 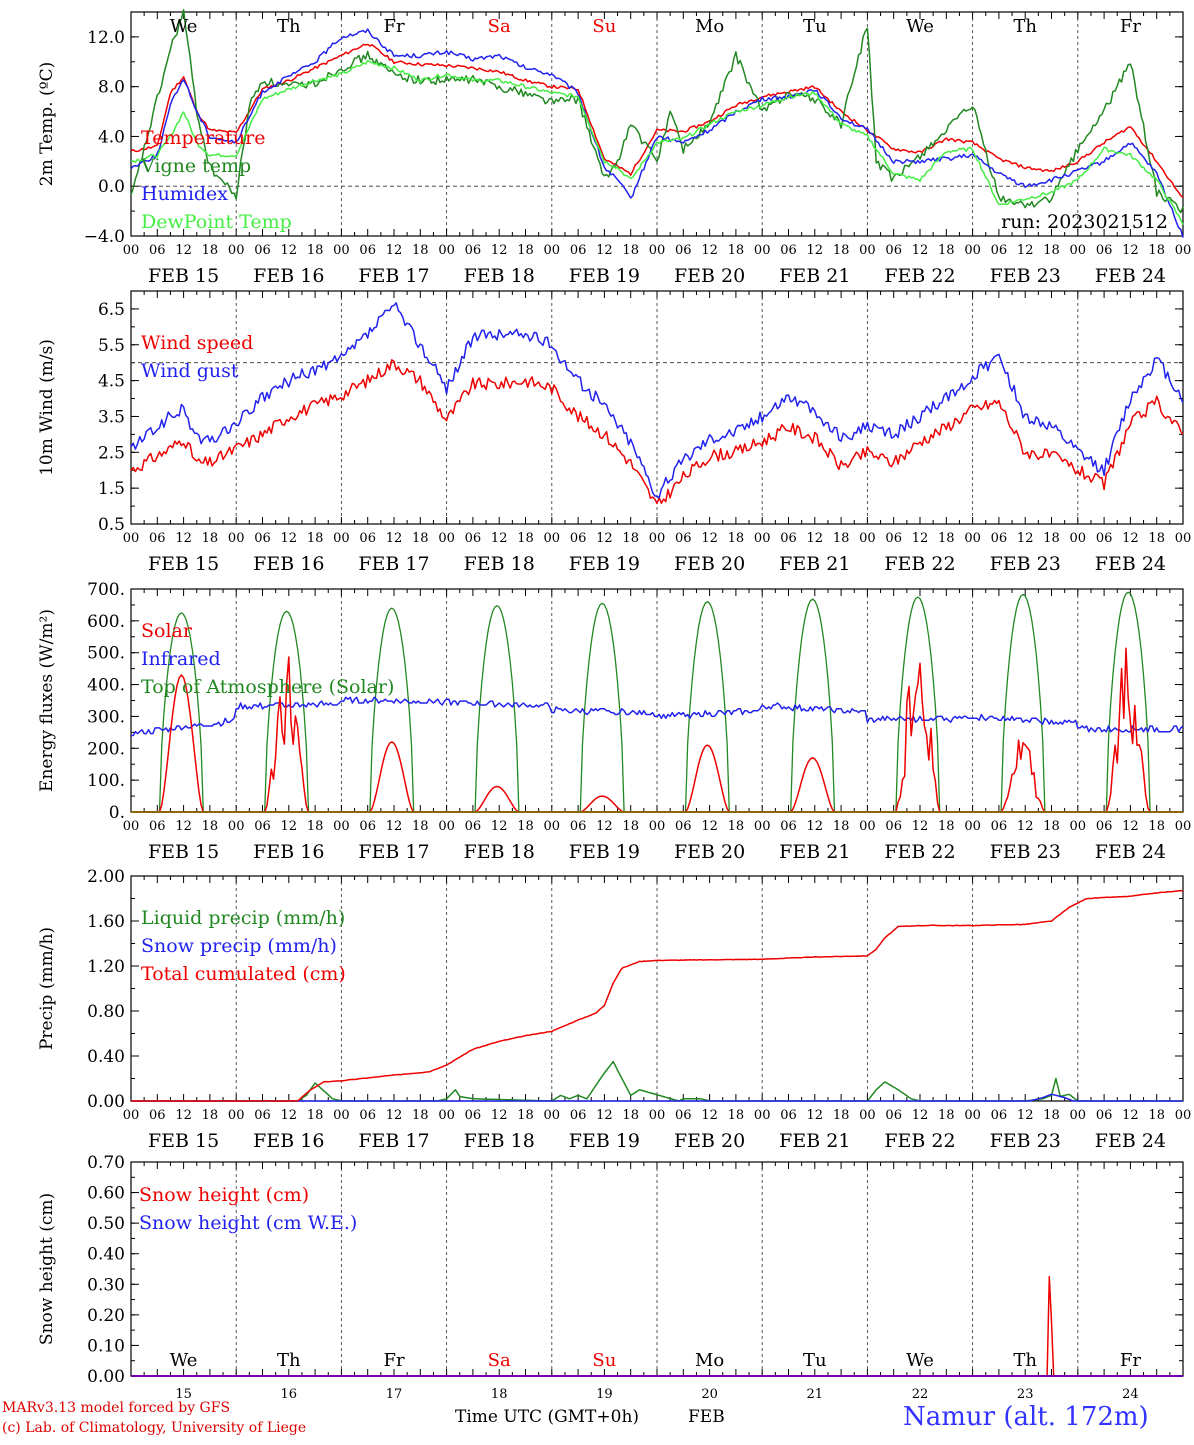 What do you see at coordinates (47, 988) in the screenshot?
I see `y-axis-label: Precip (mm/h)` at bounding box center [47, 988].